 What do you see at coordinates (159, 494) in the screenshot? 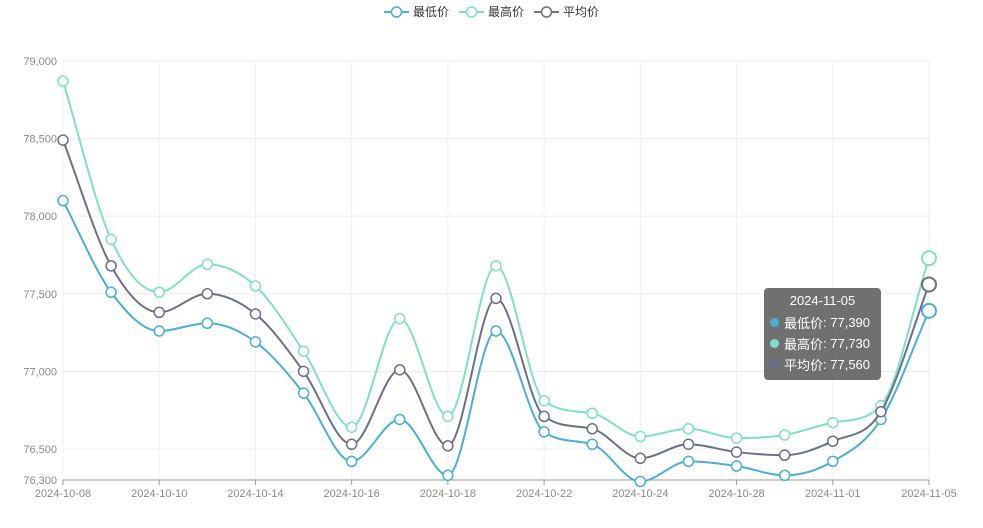
I see `x-tick-label: 2024-10-10` at bounding box center [159, 494].